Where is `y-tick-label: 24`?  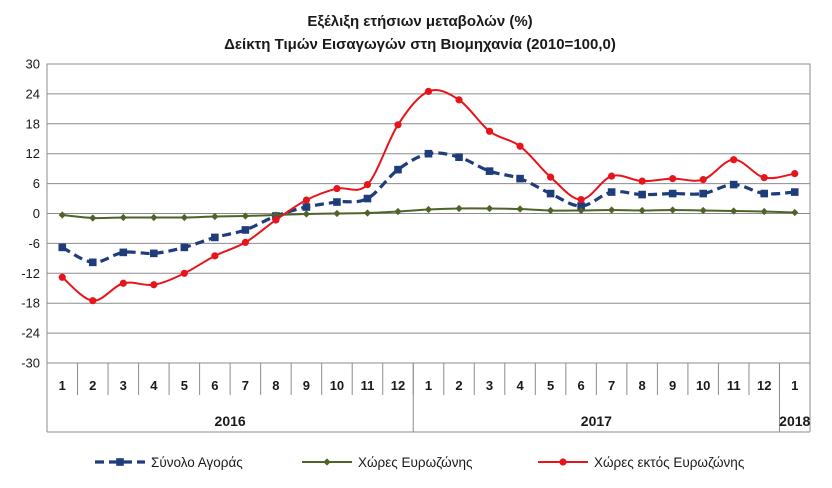
y-tick-label: 24 is located at coordinates (33, 93).